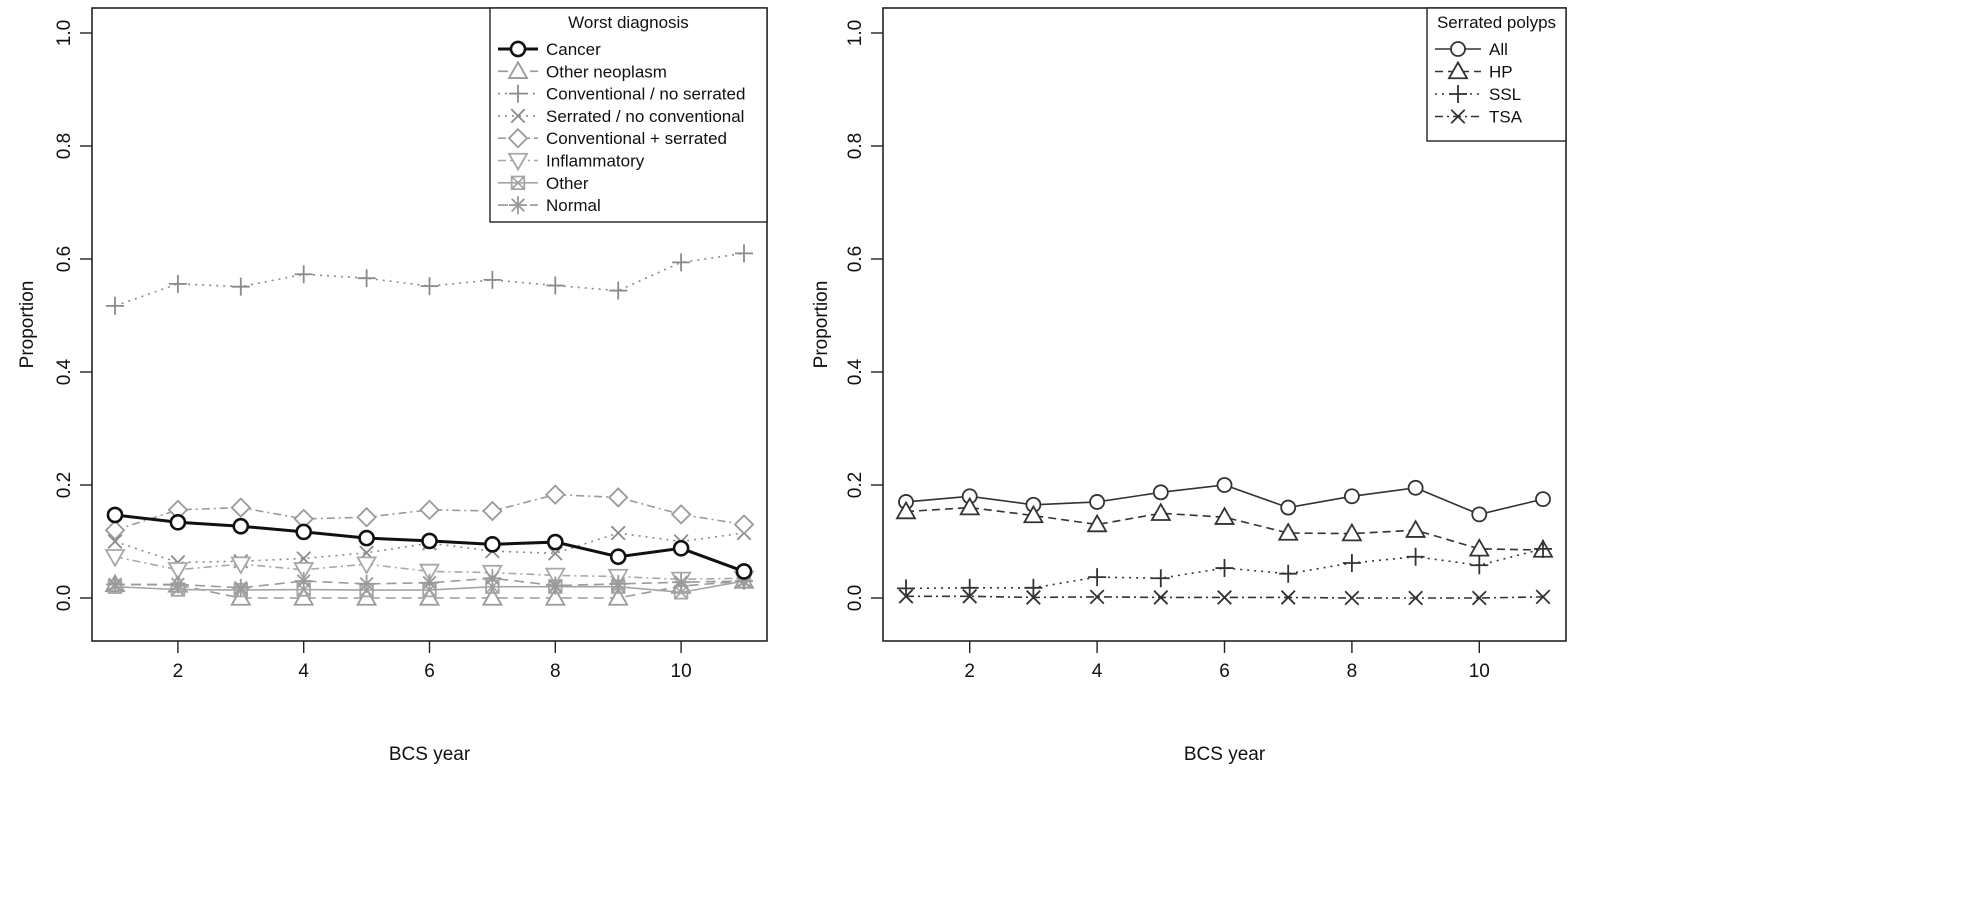  I want to click on legend-marker-other, so click(518, 182).